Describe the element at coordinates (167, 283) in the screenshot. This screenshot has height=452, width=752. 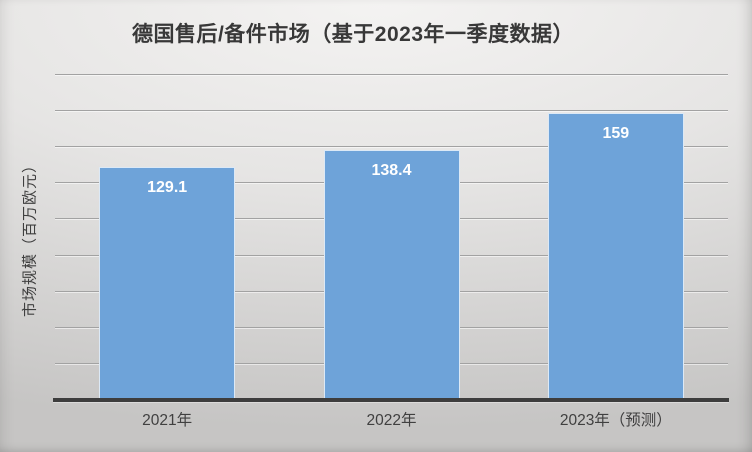
I see `bar-2021年: 129.1` at that location.